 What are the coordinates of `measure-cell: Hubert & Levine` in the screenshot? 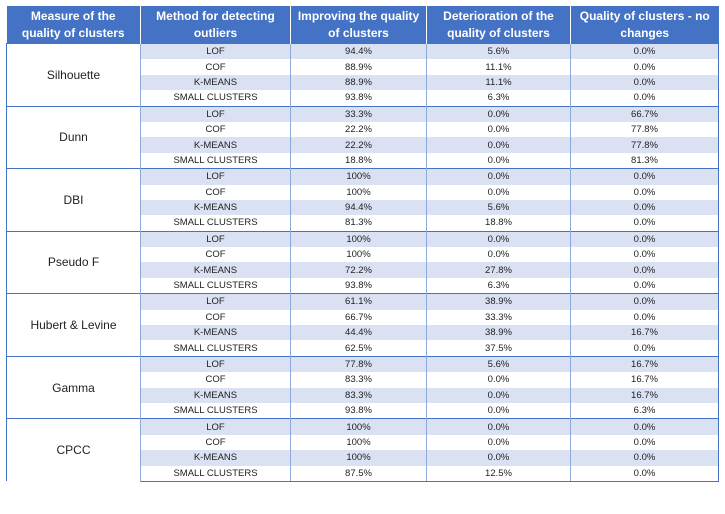 It's located at (73, 325).